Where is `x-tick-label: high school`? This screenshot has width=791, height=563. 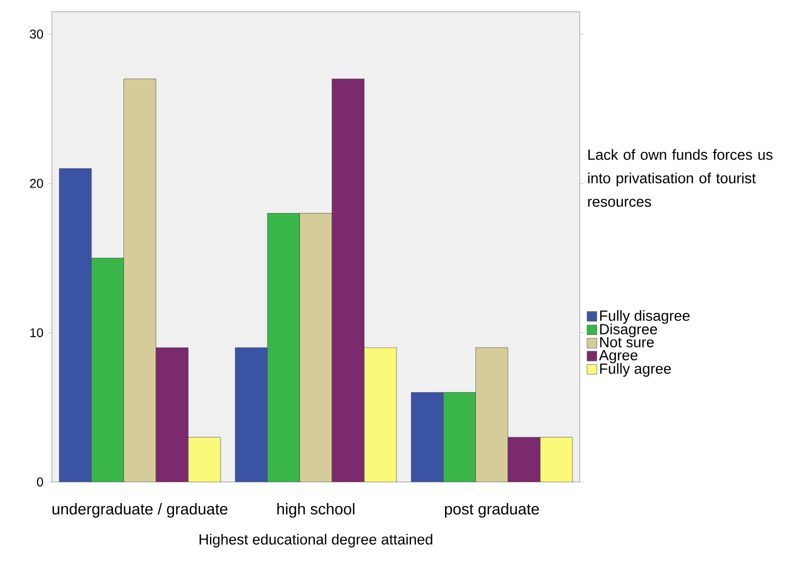
x-tick-label: high school is located at coordinates (315, 510).